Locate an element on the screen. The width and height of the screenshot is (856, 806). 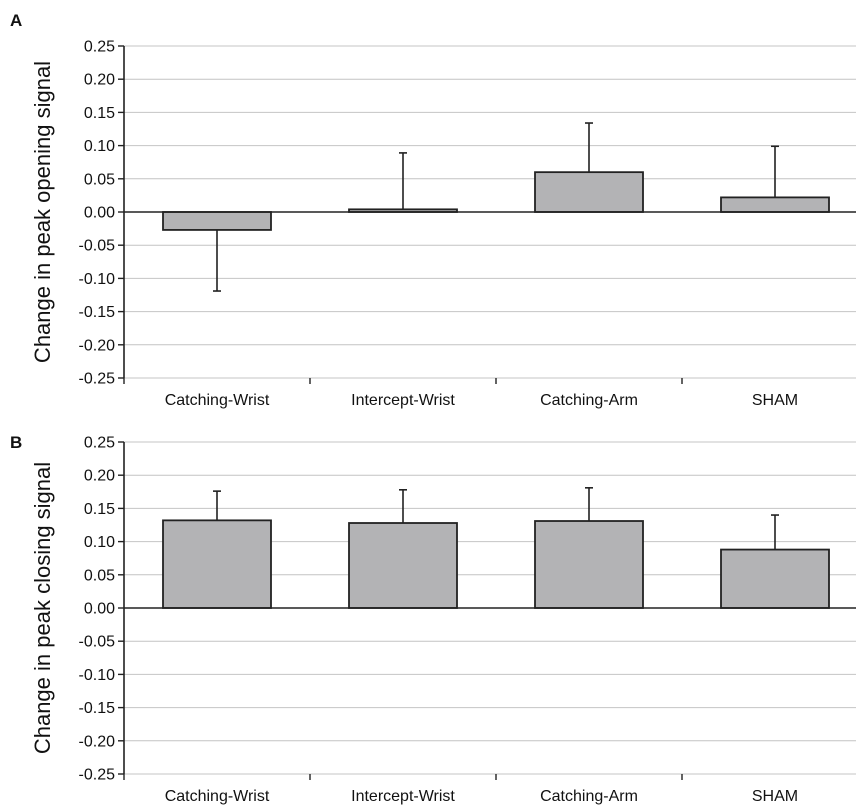
panel-a-category-label: Catching-Wrist is located at coordinates (217, 400).